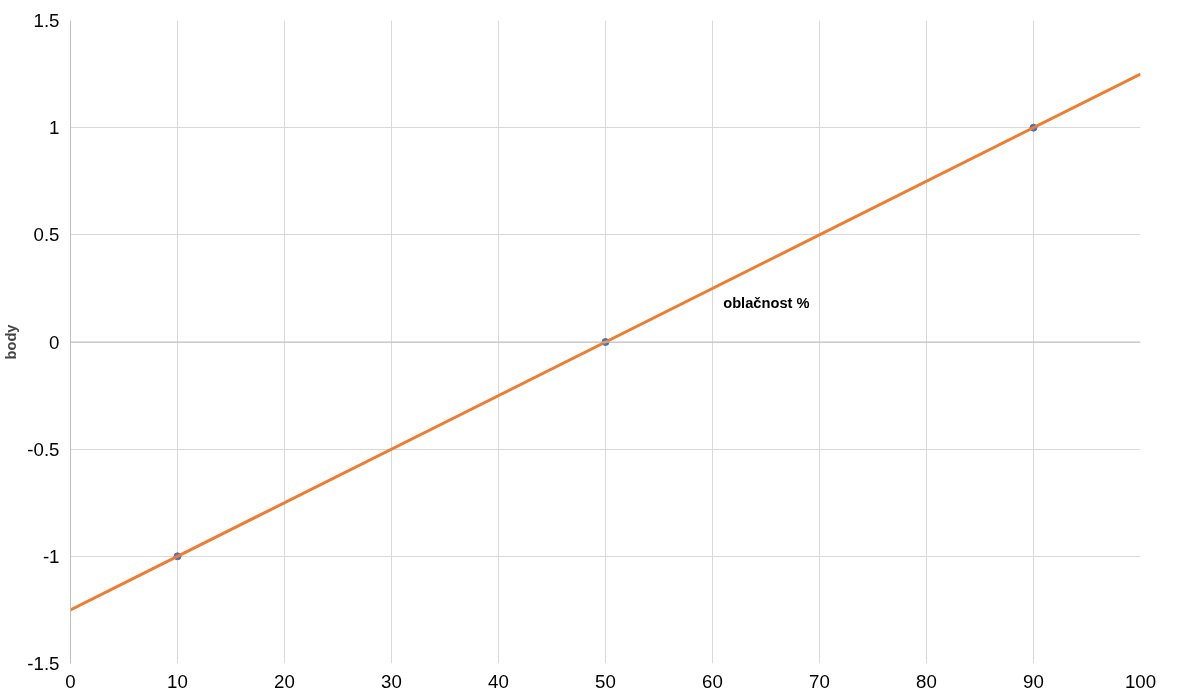  Describe the element at coordinates (43, 663) in the screenshot. I see `y-tick-label: -1.5` at that location.